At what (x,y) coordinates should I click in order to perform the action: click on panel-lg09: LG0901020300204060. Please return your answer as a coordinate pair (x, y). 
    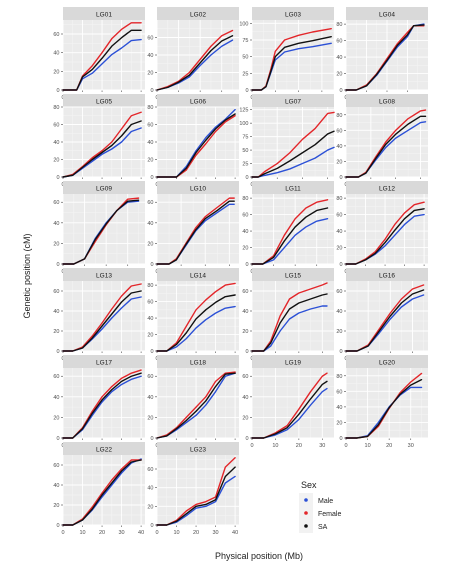
    Looking at the image, I should click on (99, 228).